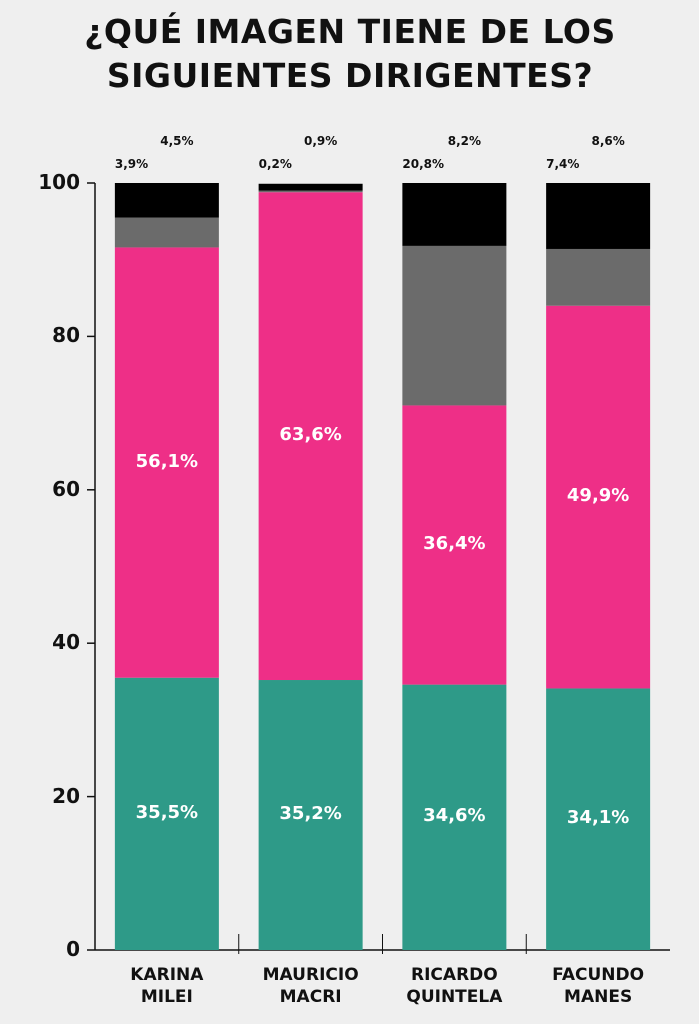  What do you see at coordinates (423, 164) in the screenshot?
I see `value-label: 20,8%` at bounding box center [423, 164].